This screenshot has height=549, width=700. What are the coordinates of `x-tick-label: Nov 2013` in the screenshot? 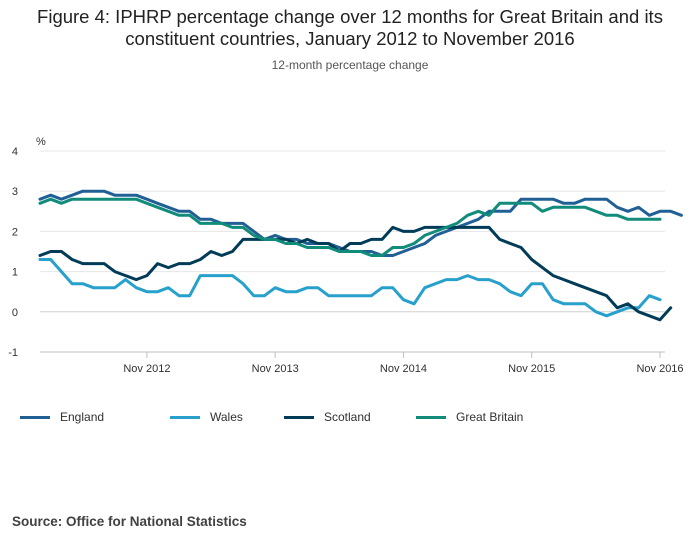 It's located at (275, 369).